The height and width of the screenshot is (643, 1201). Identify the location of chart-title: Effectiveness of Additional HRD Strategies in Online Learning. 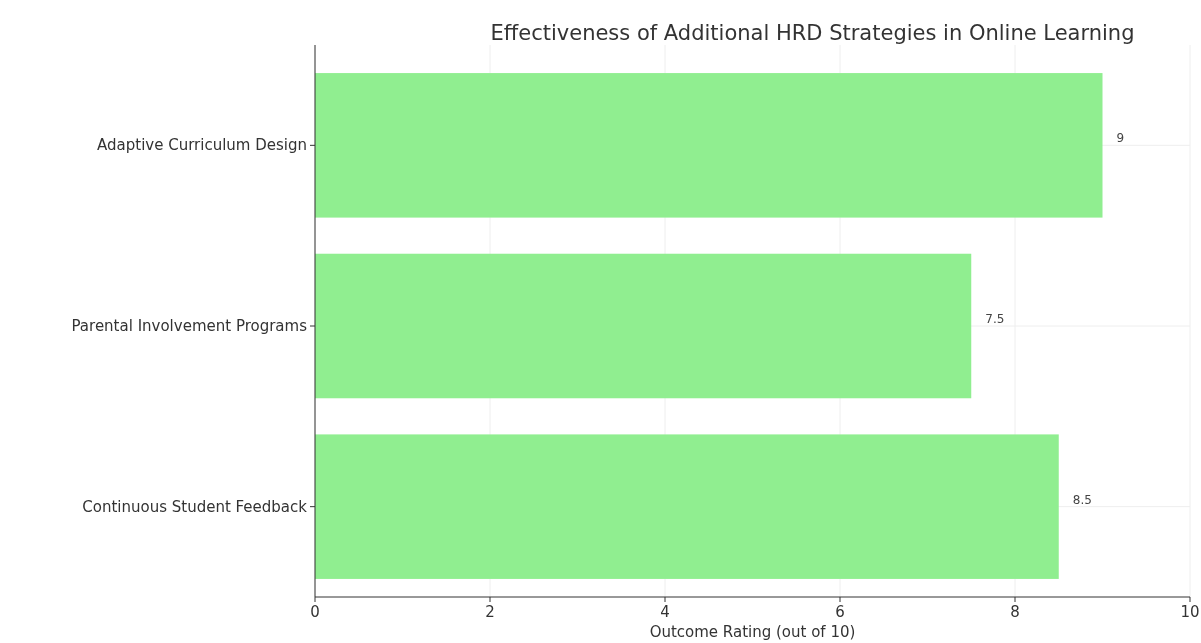
(812, 33).